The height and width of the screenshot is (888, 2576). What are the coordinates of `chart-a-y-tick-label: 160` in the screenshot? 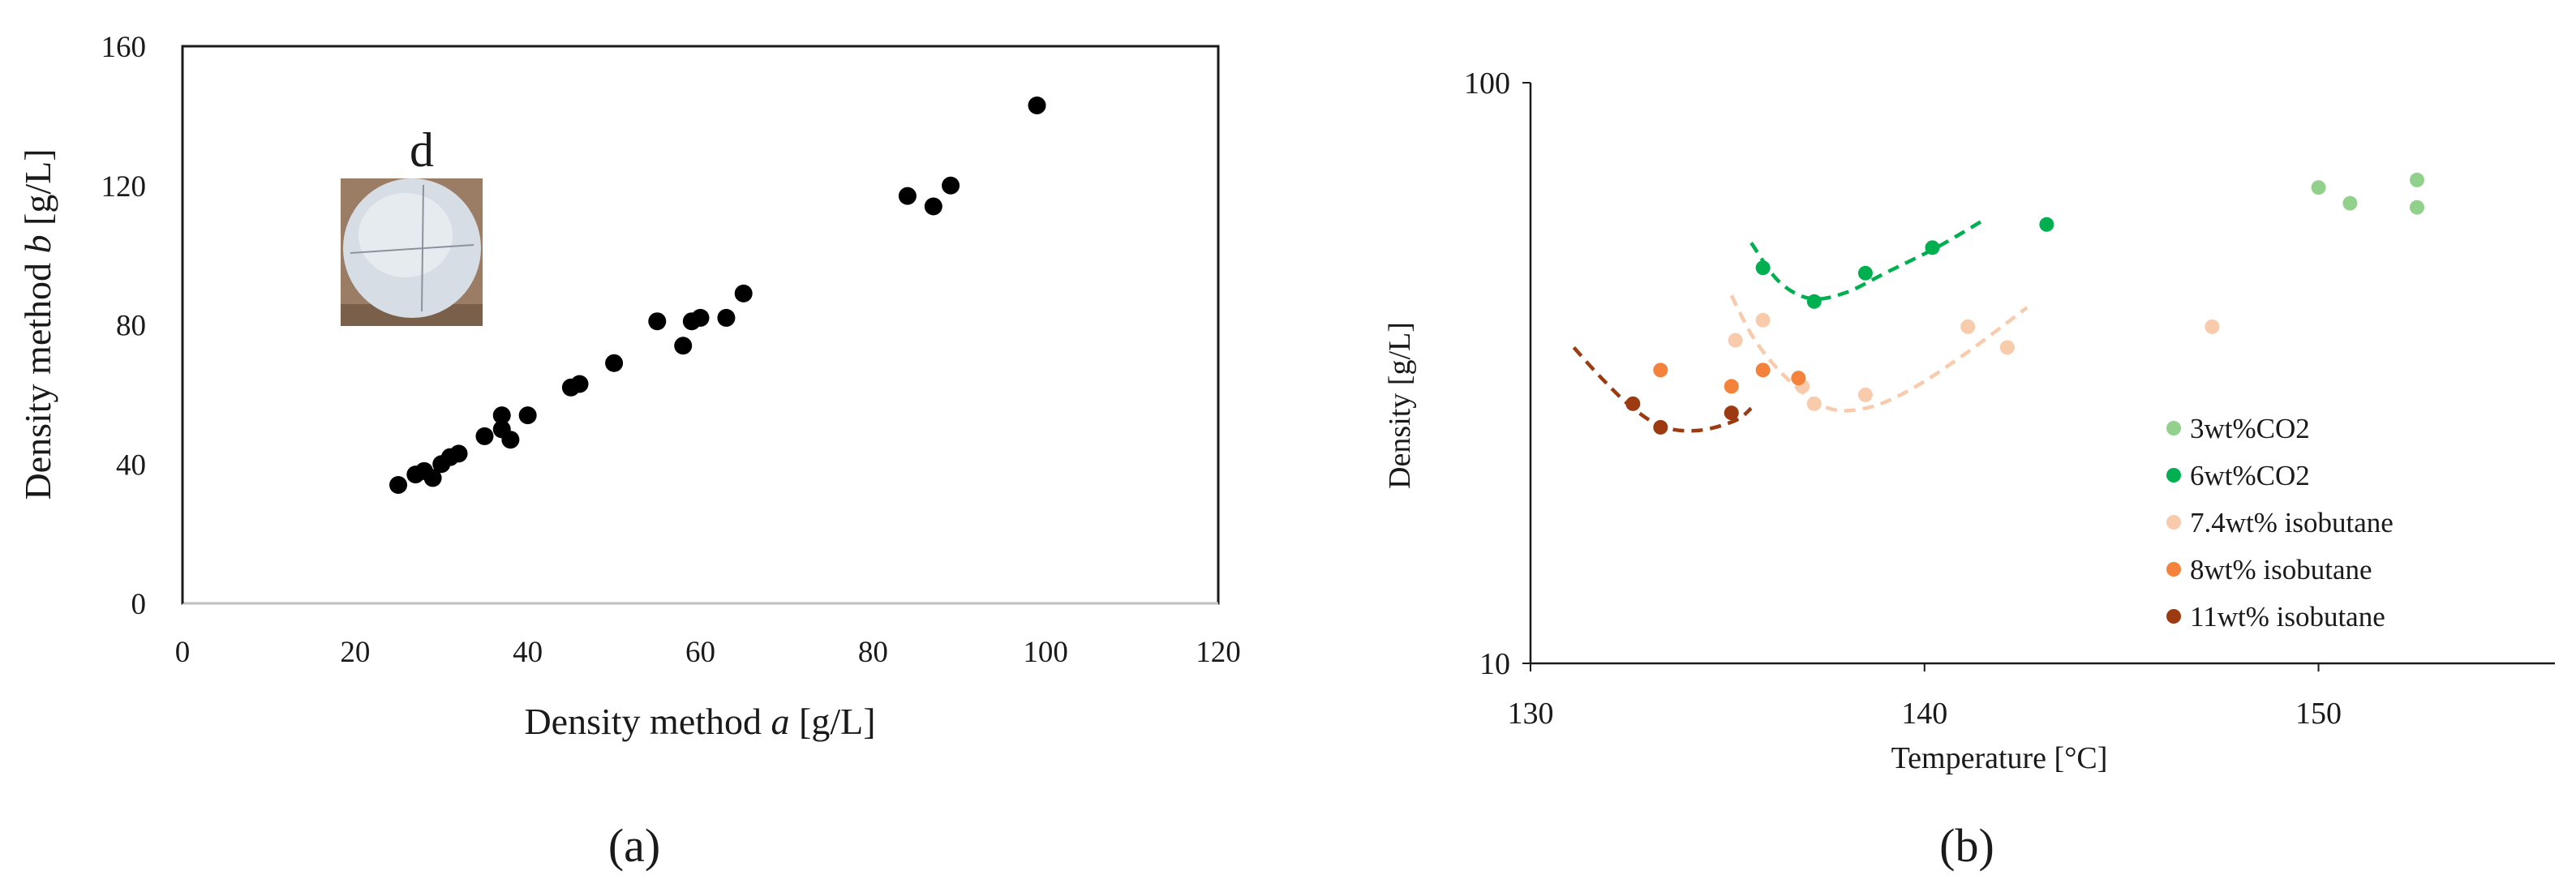 It's located at (124, 47).